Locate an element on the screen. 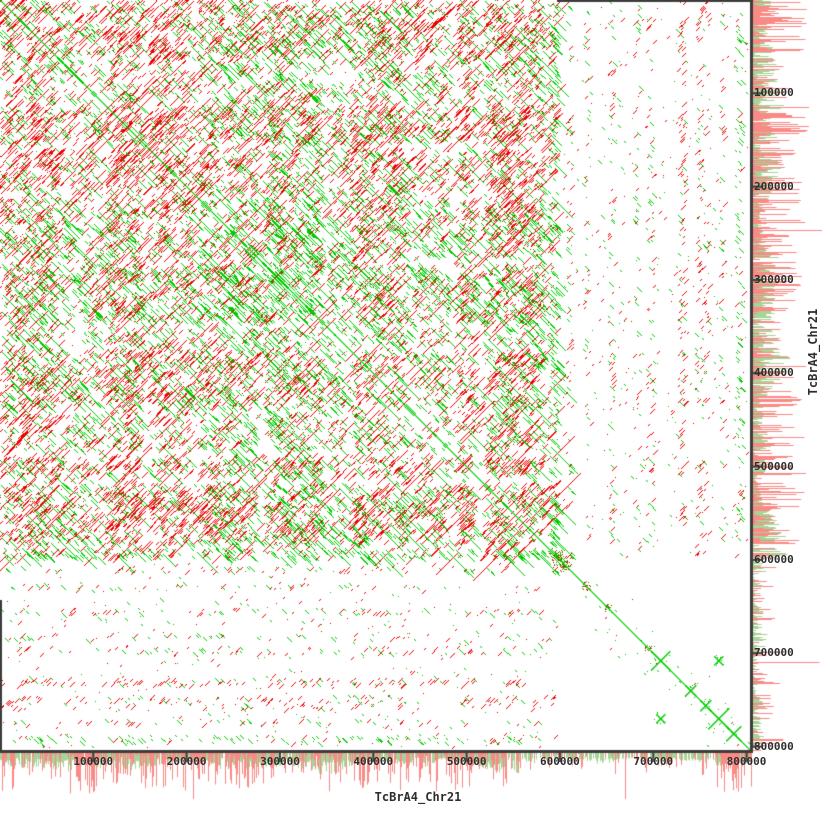  x-axis-tick-label: 300000 is located at coordinates (280, 761).